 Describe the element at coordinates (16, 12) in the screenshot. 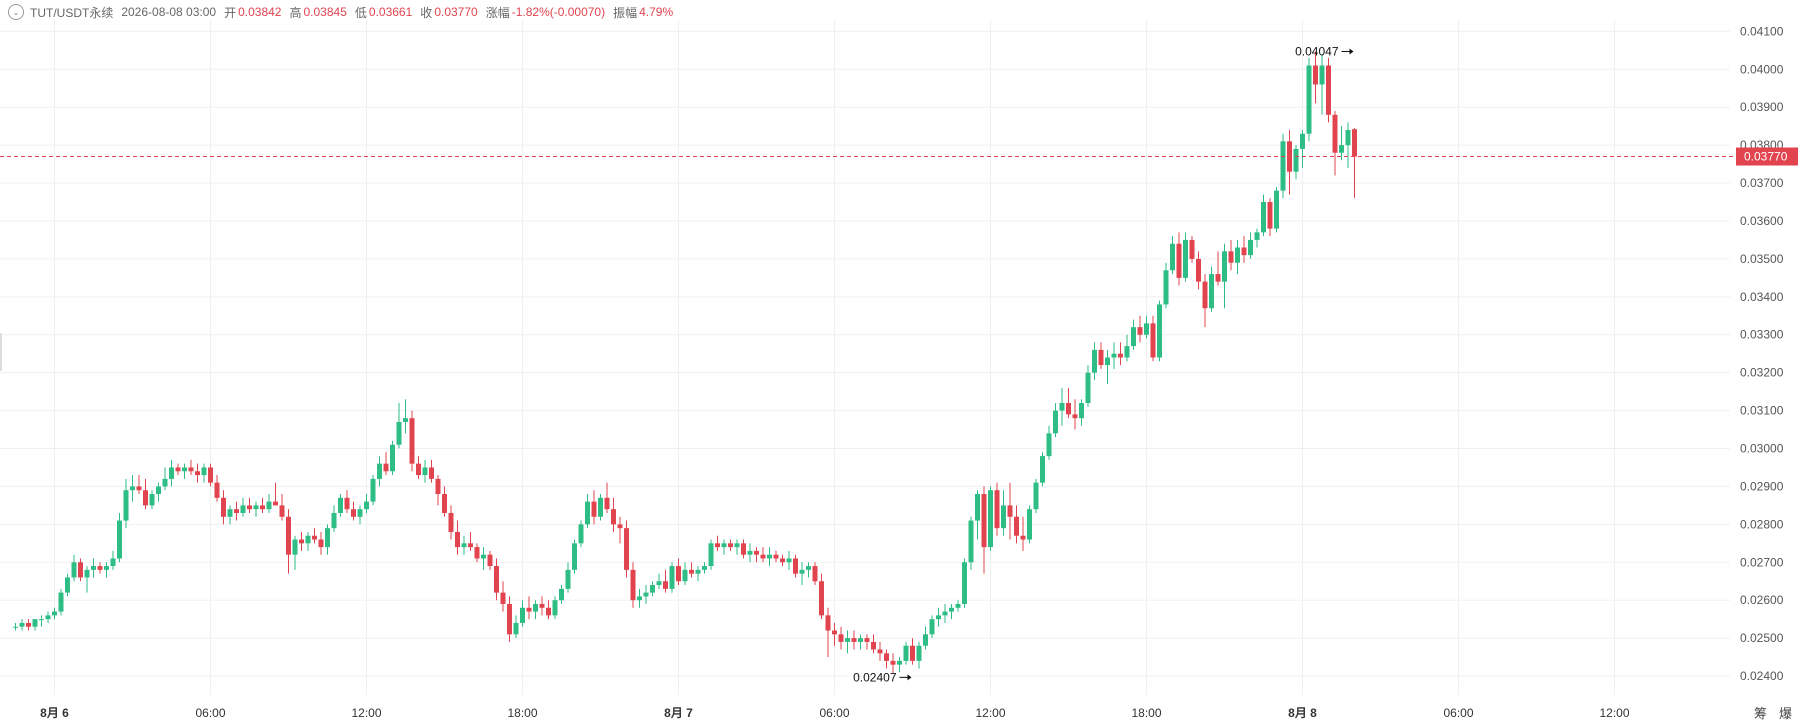

I see `collapse-chevron-icon: ⌄` at that location.